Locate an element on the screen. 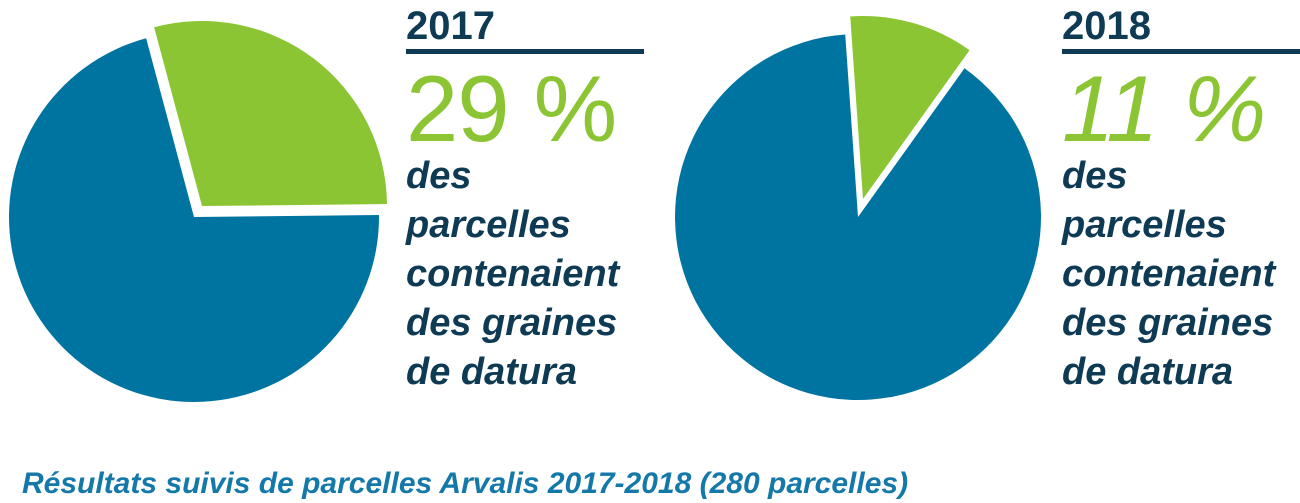 This screenshot has width=1300, height=503. year-title-2018: 2018 is located at coordinates (1106, 26).